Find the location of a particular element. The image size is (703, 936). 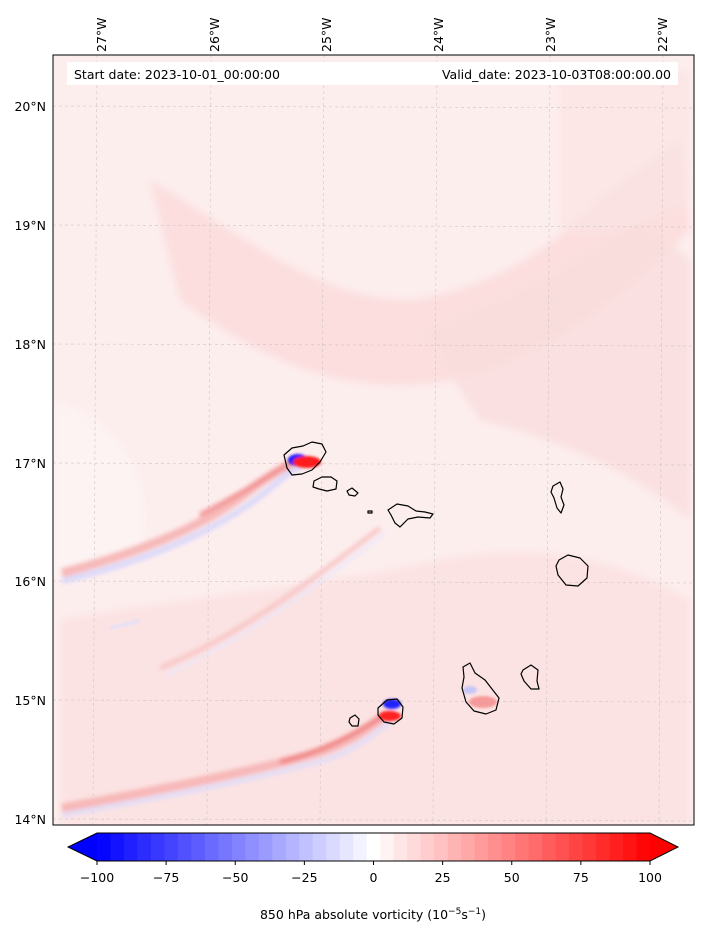

lat-label-14n: 14°N is located at coordinates (30, 819).